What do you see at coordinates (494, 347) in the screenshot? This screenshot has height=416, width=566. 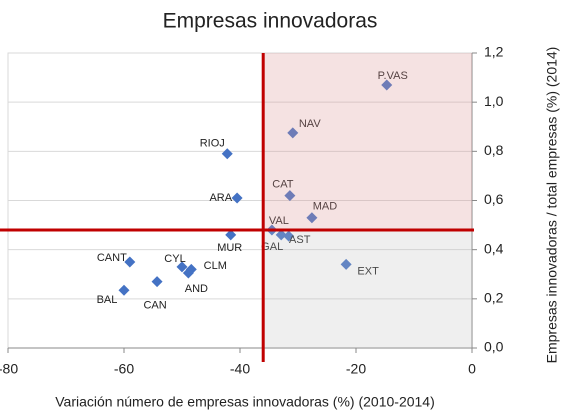 I see `y-tick-label: 0,0` at bounding box center [494, 347].